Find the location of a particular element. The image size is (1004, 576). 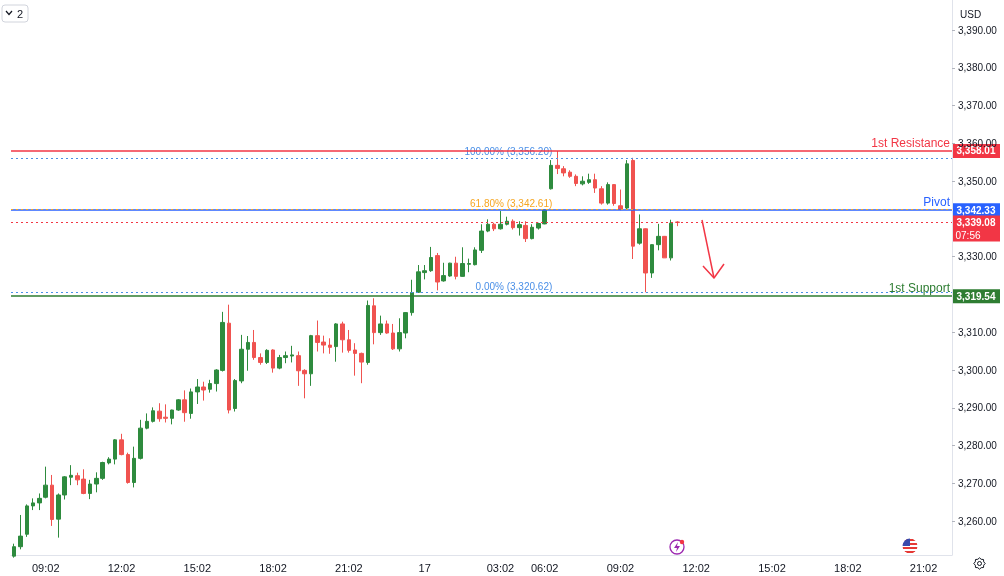

y-tick-label: 3,290.00 is located at coordinates (978, 408).